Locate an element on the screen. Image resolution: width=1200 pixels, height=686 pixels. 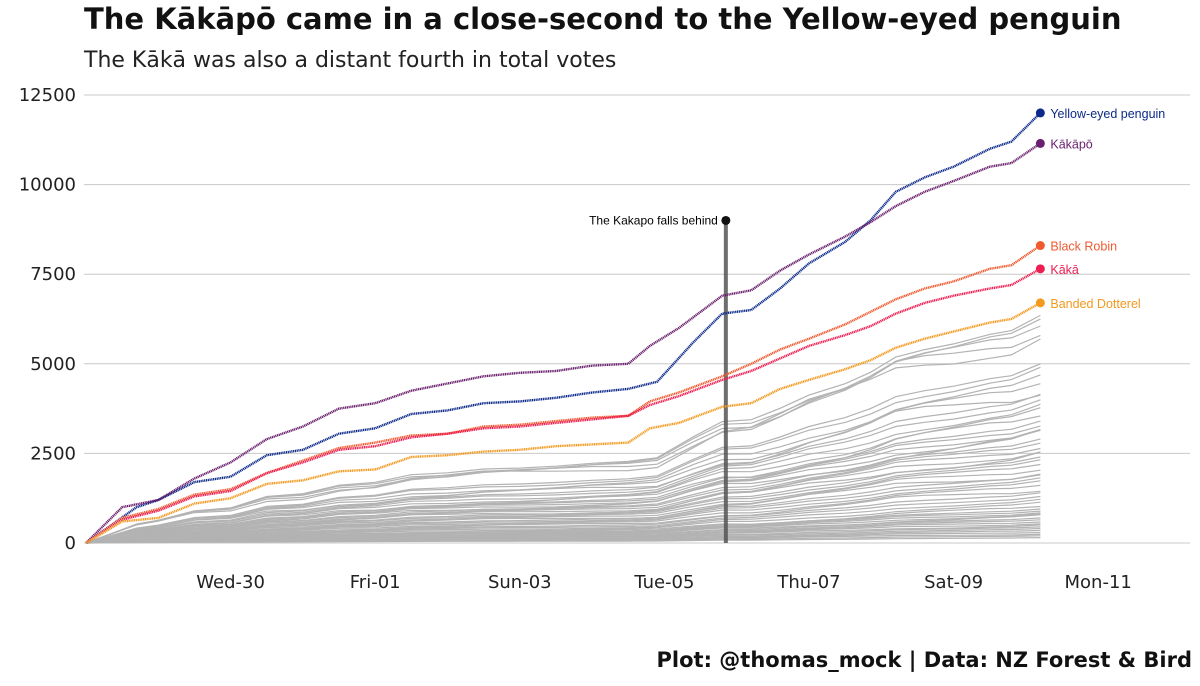
series-label: Yellow-eyed penguin is located at coordinates (1107, 114).